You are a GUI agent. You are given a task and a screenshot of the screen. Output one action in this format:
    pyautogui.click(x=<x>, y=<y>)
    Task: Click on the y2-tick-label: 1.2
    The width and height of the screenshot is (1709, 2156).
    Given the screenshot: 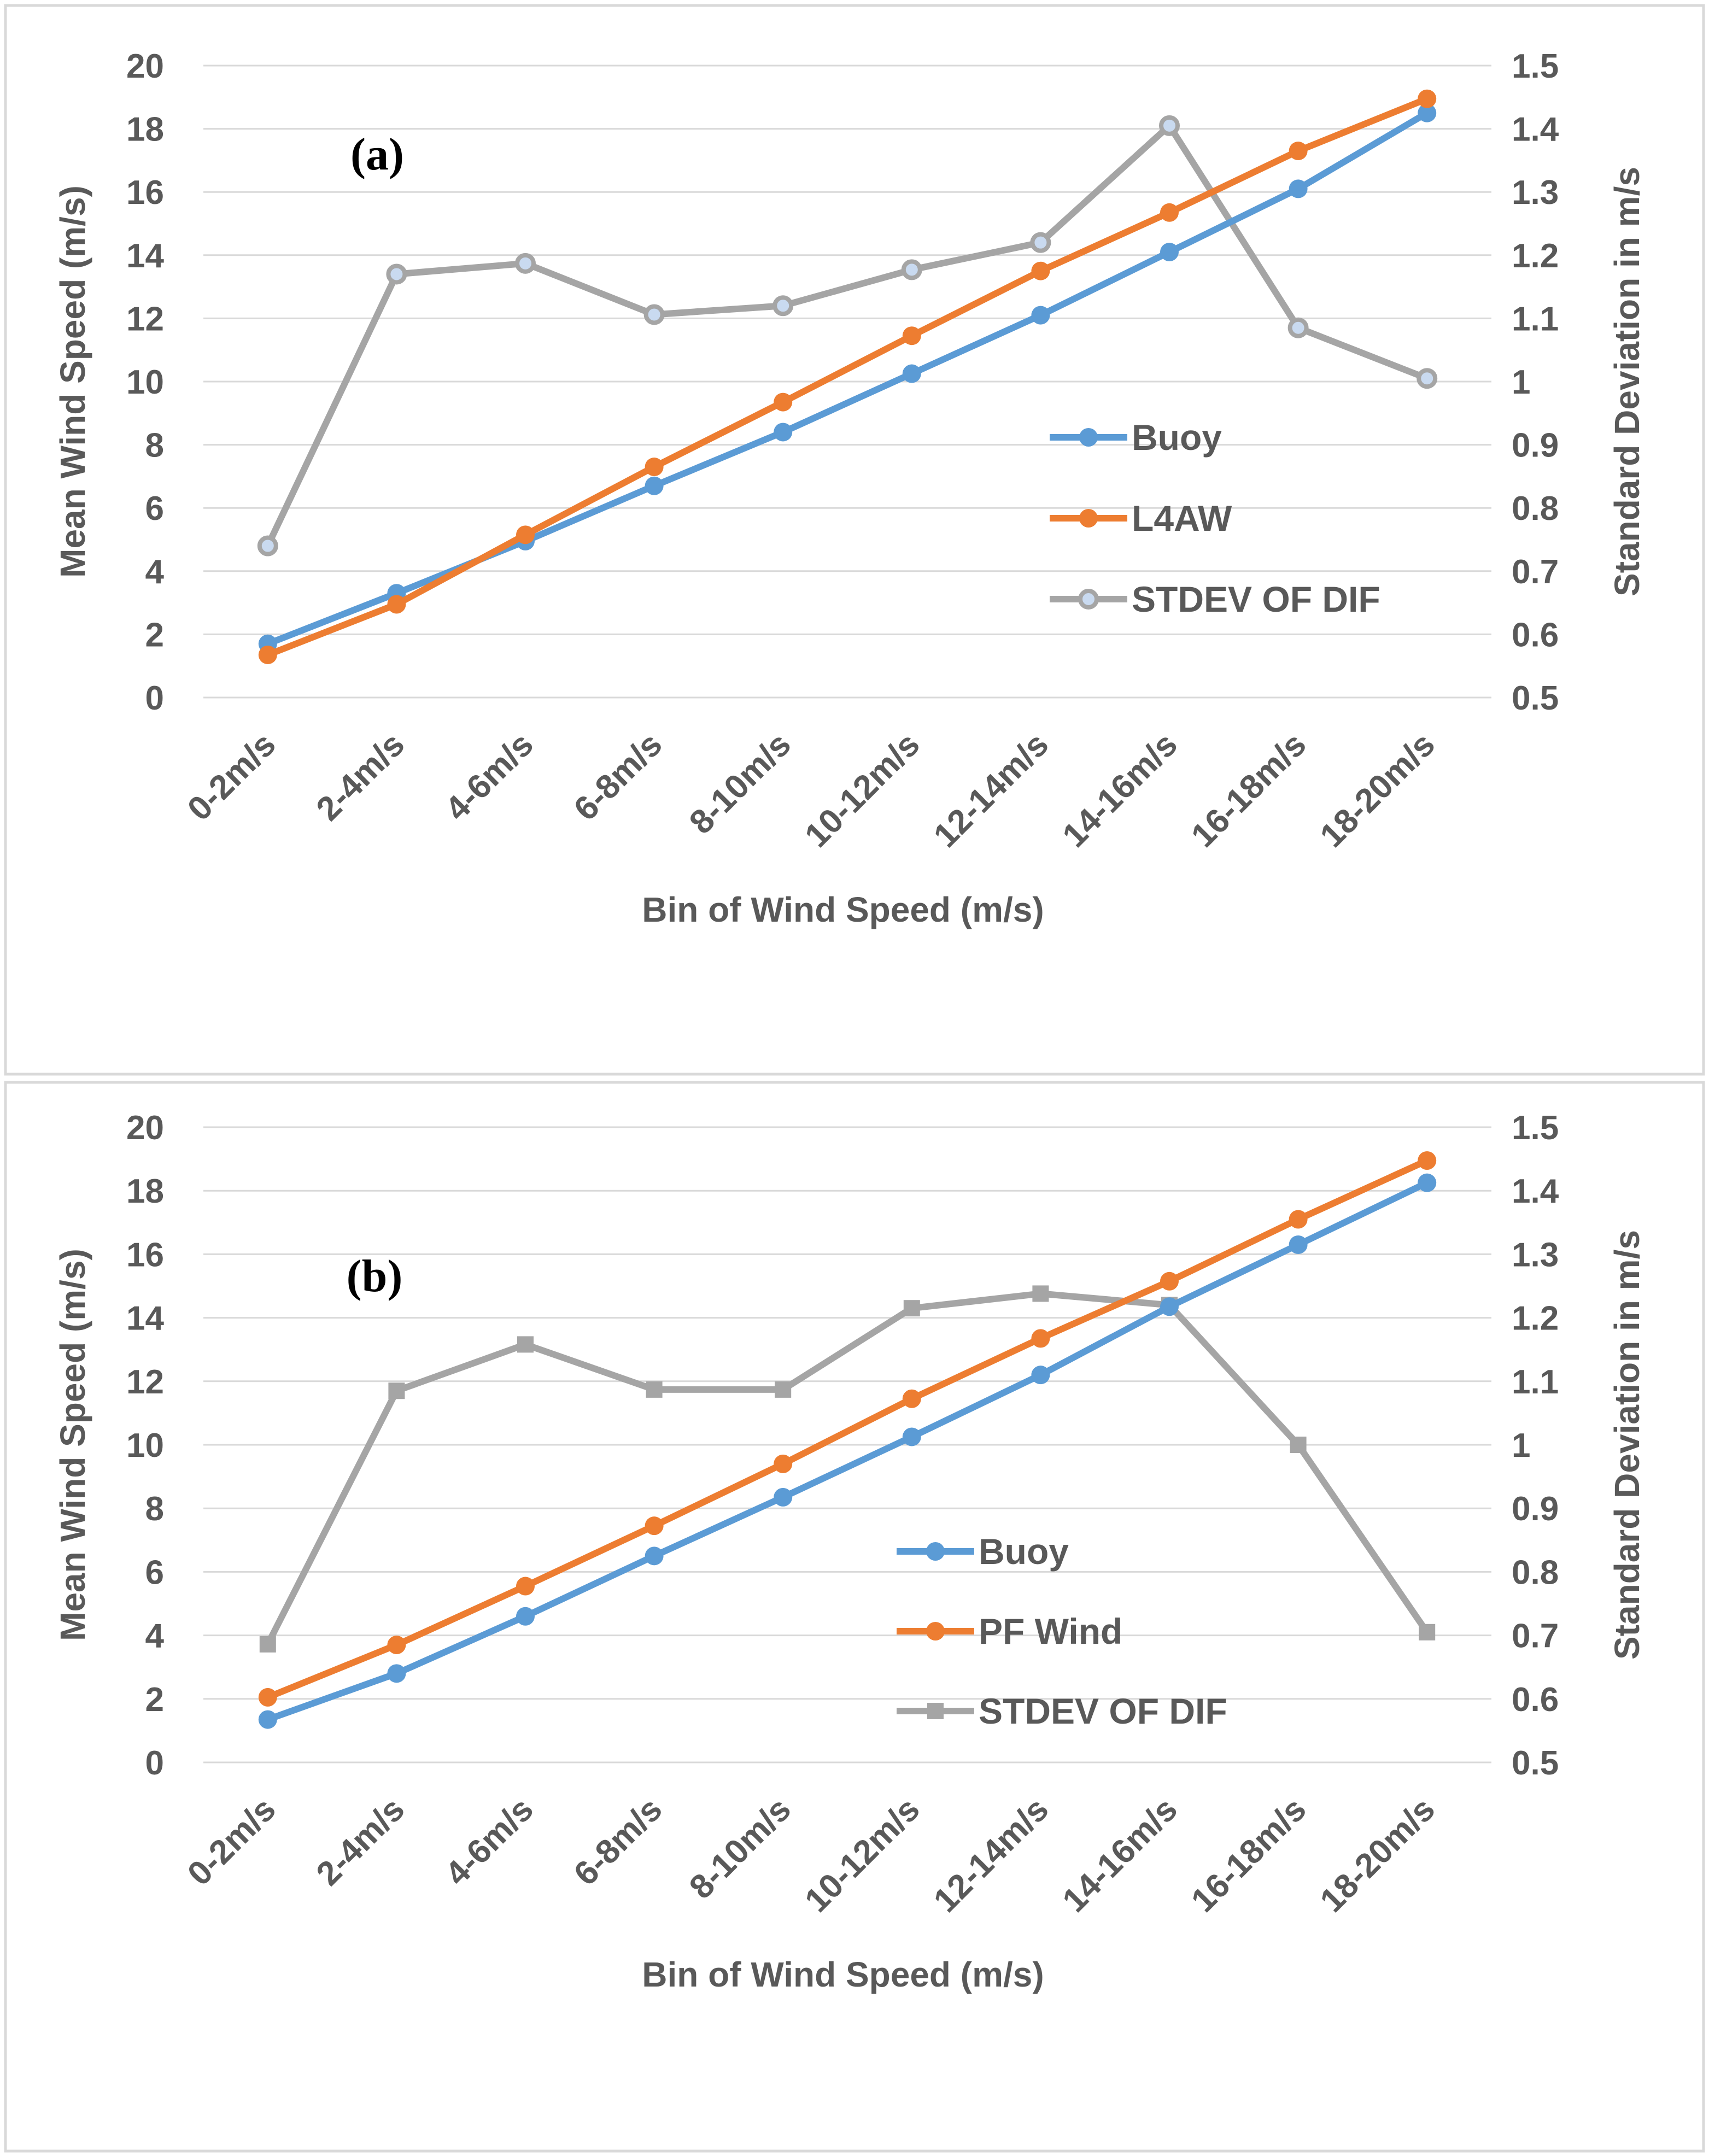 What is the action you would take?
    pyautogui.click(x=1535, y=1319)
    